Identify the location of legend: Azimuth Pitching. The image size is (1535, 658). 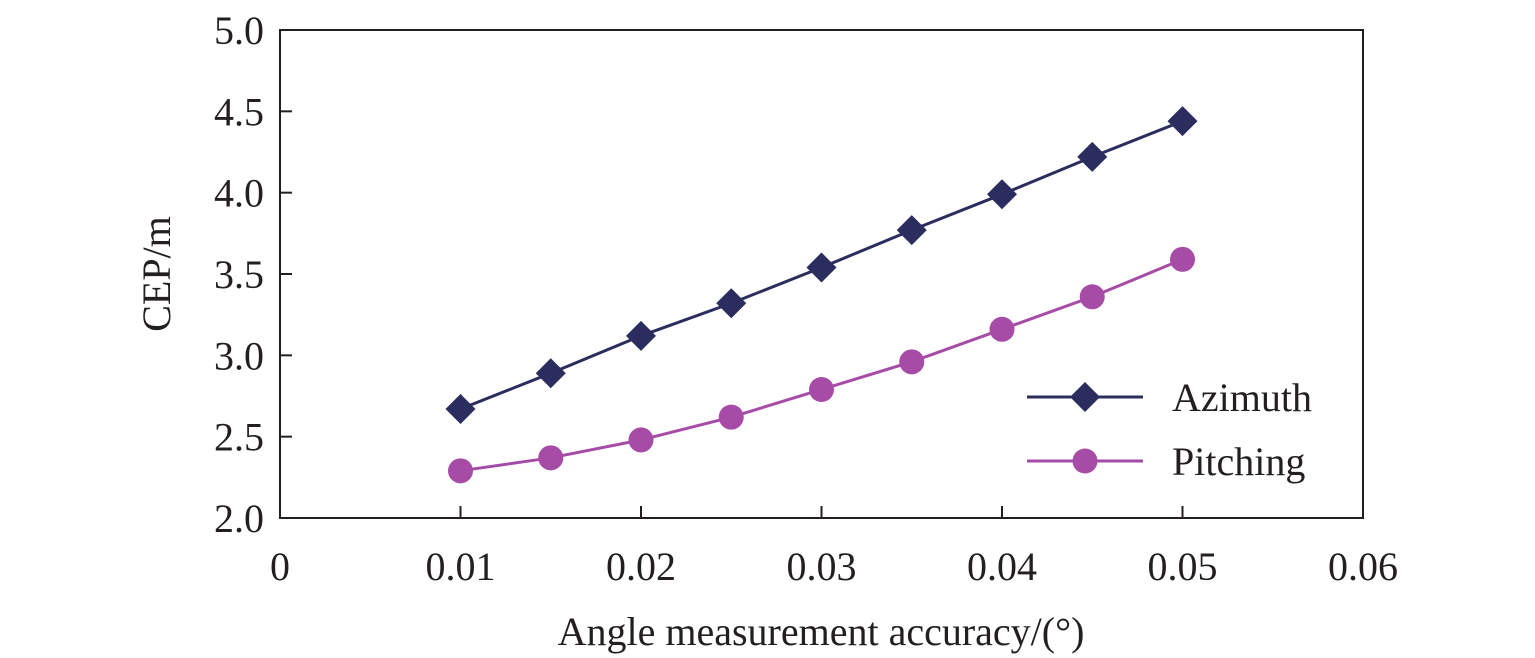
(1169, 429).